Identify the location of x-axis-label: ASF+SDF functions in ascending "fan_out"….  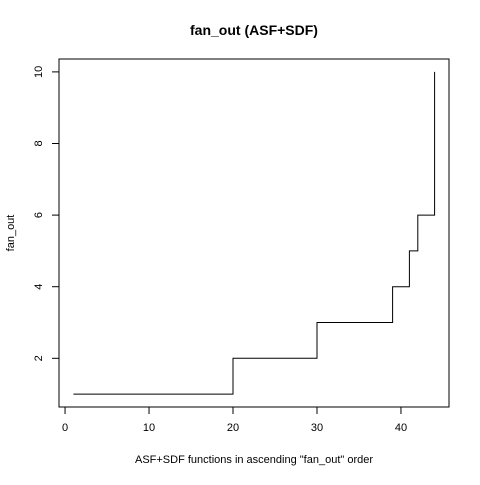
(254, 460).